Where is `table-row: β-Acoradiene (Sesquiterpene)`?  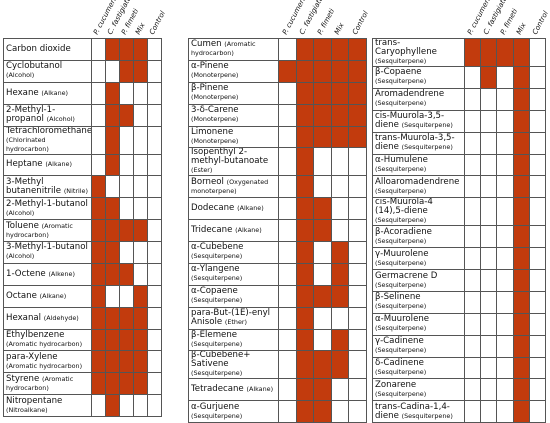 table-row: β-Acoradiene (Sesquiterpene) is located at coordinates (459, 237).